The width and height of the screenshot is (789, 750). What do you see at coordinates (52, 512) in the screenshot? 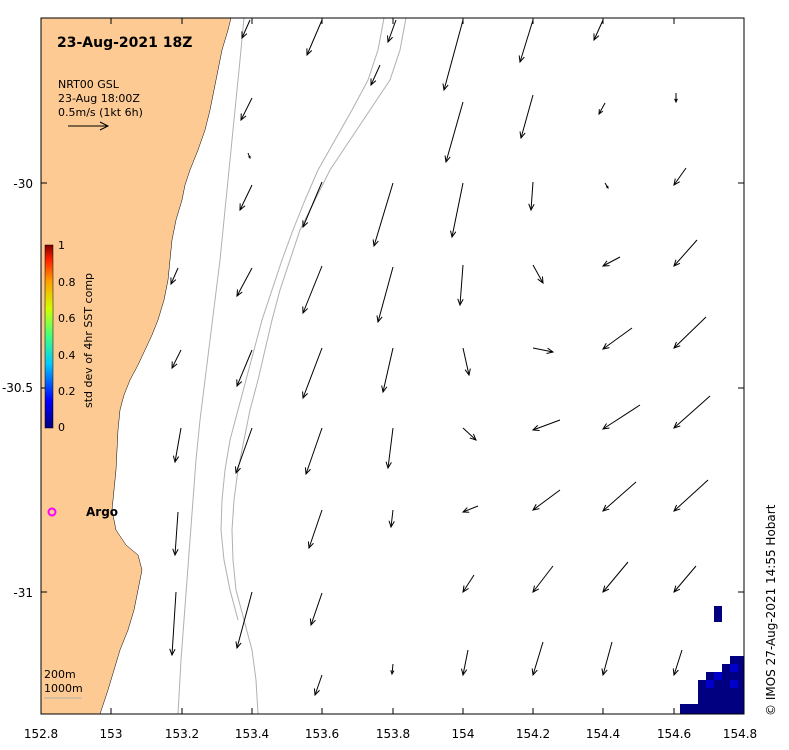
I see `argo-marker-icon` at bounding box center [52, 512].